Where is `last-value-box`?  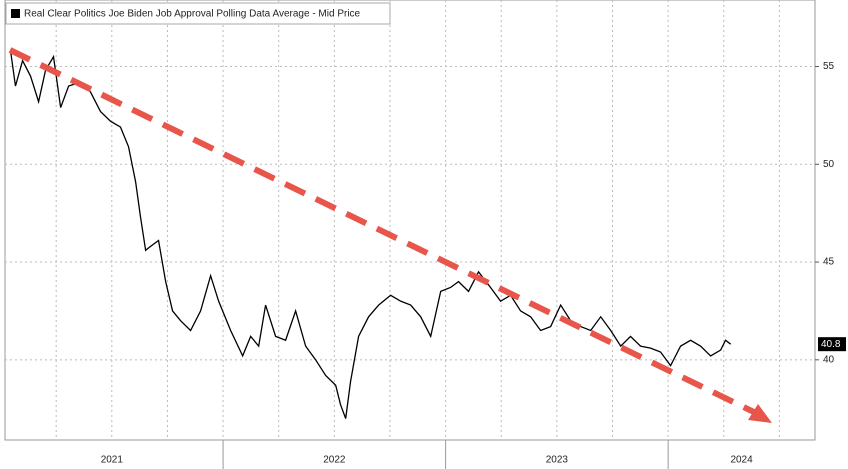 last-value-box is located at coordinates (832, 344).